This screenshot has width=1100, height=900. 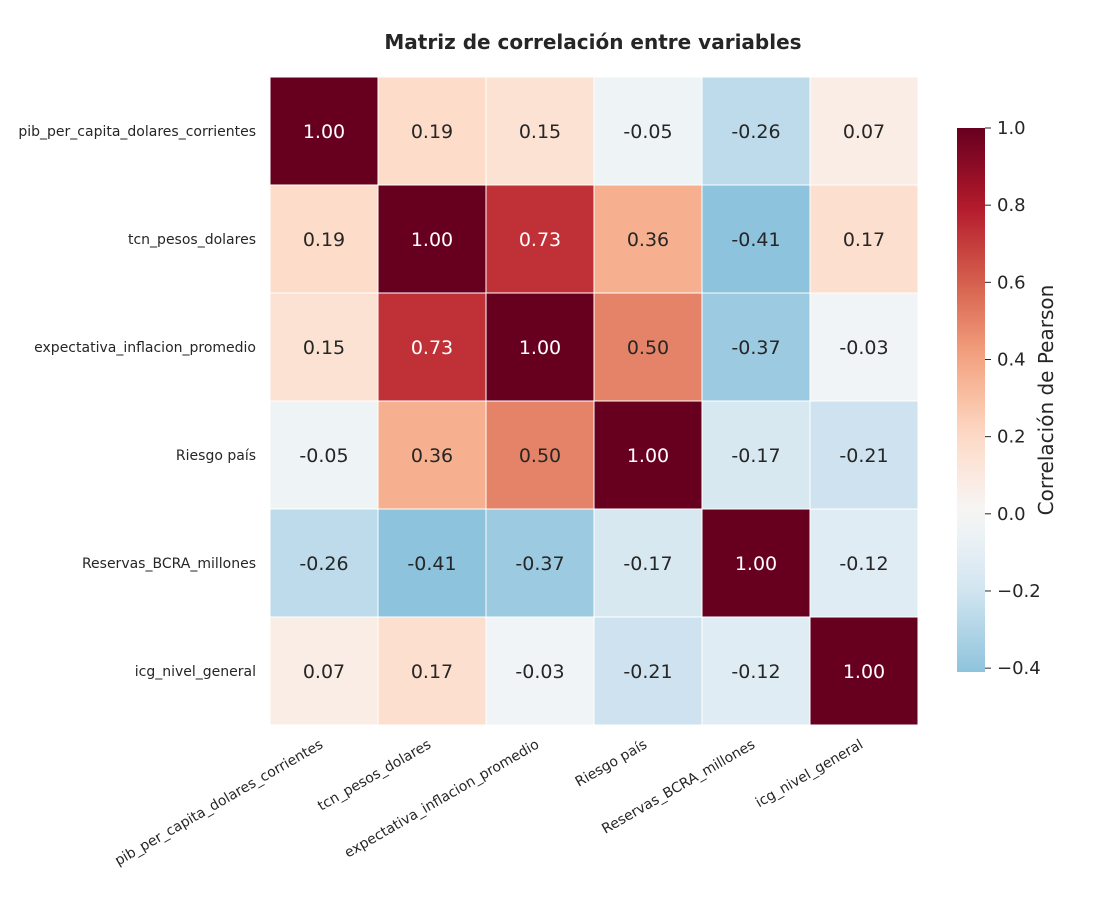 I want to click on column-label: icg_nivel_general, so click(x=809, y=774).